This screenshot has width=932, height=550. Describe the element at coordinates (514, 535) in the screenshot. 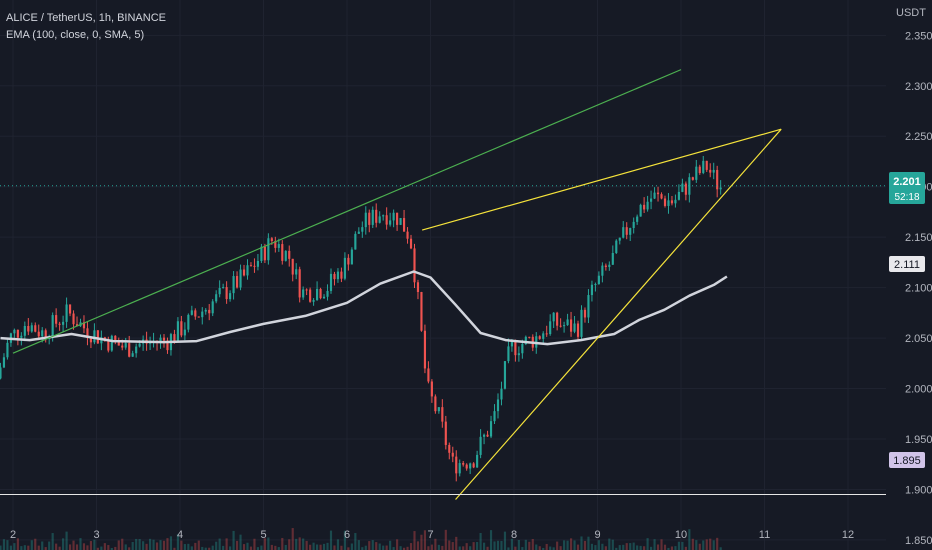

I see `time-tick-label: 8` at that location.